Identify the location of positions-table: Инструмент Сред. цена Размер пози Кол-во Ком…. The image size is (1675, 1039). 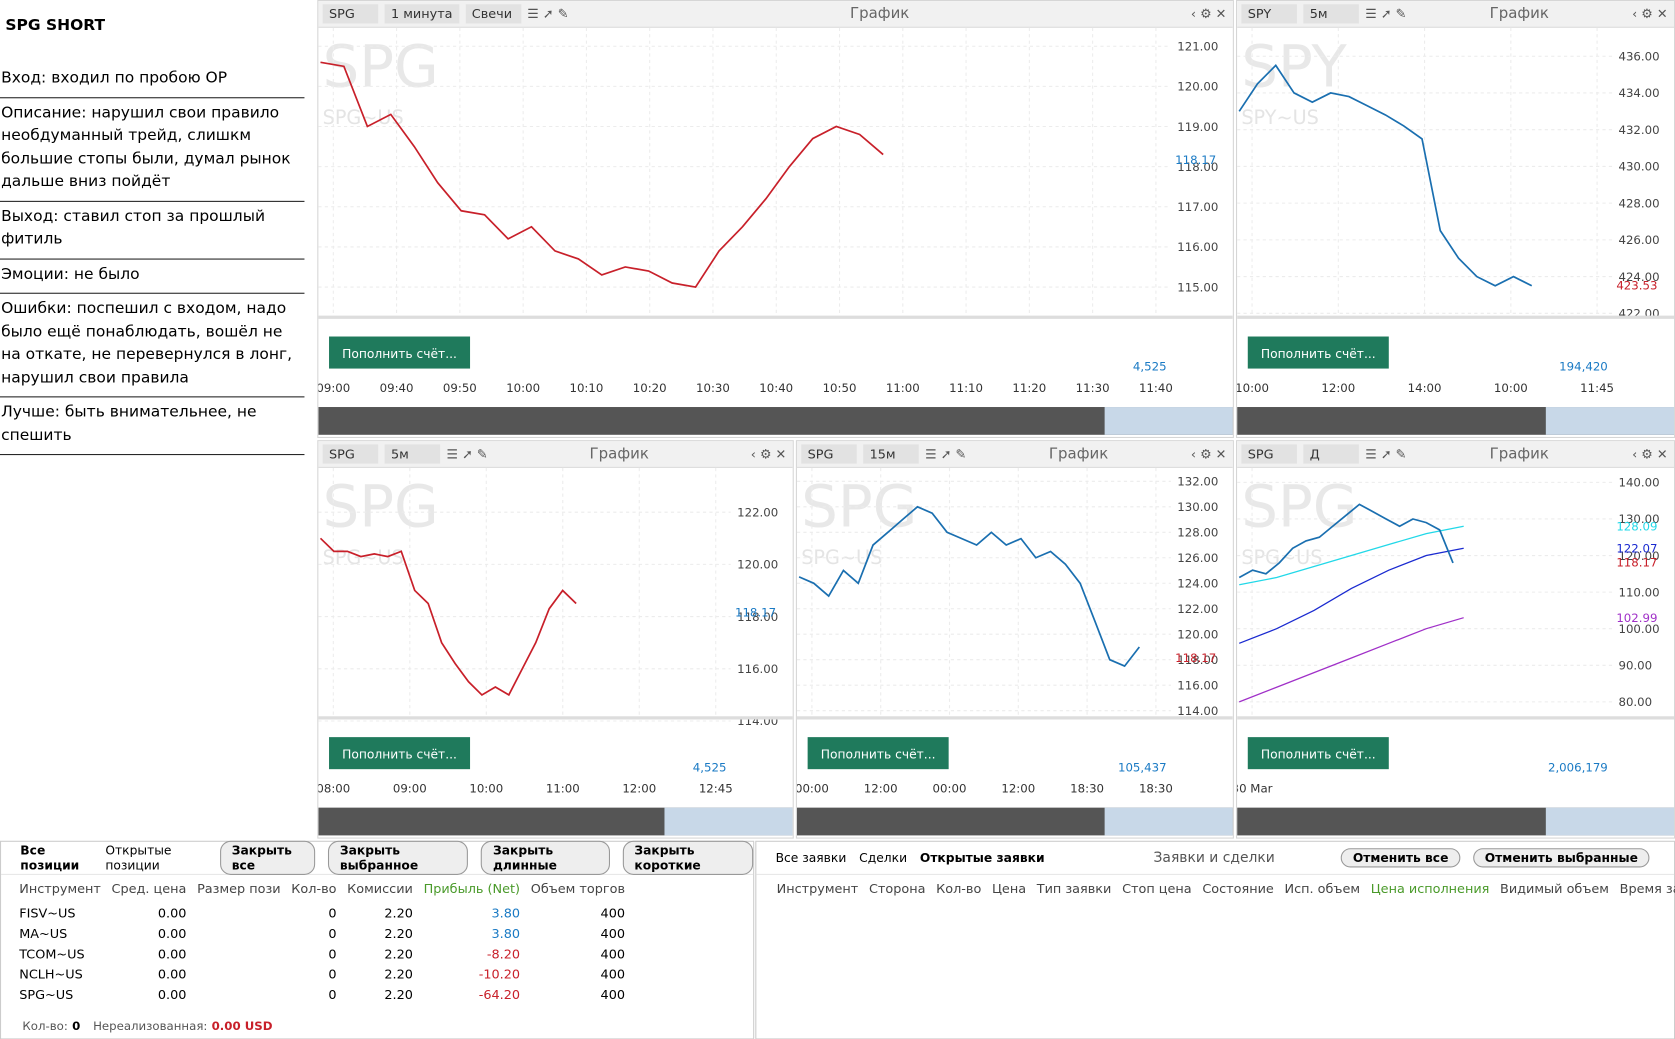
(322, 939).